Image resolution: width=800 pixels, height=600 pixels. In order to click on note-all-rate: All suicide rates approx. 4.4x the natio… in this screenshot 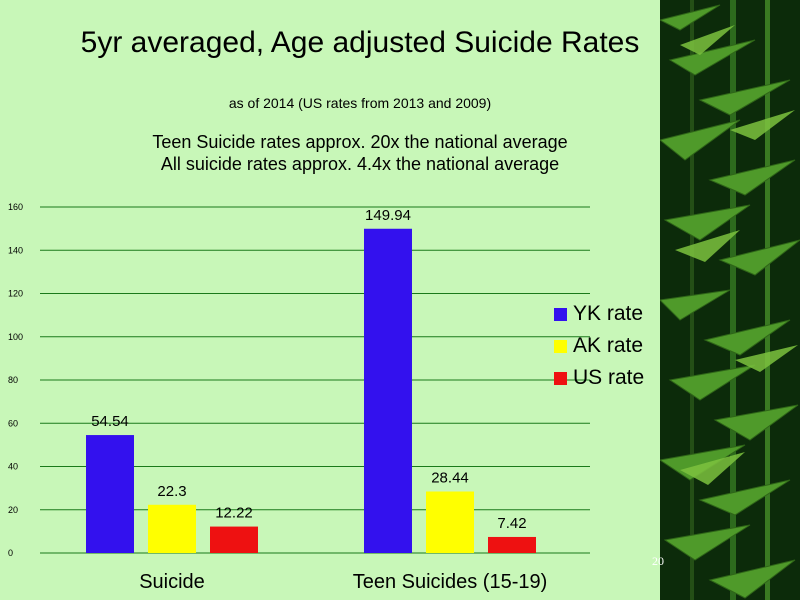, I will do `click(360, 164)`.